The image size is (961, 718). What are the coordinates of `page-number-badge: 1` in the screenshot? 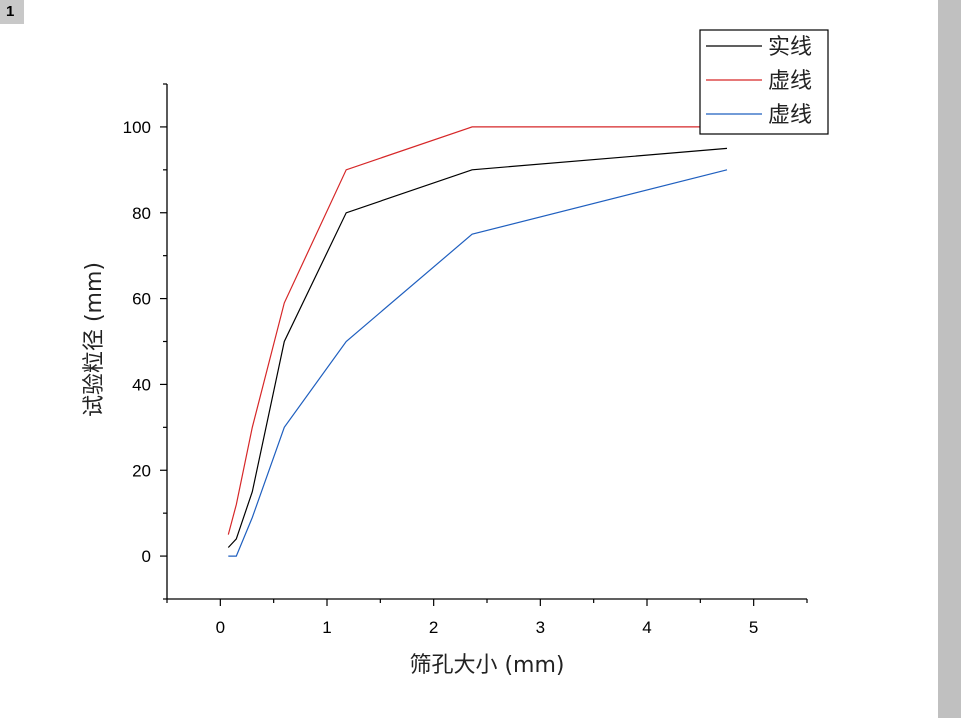 It's located at (12, 12).